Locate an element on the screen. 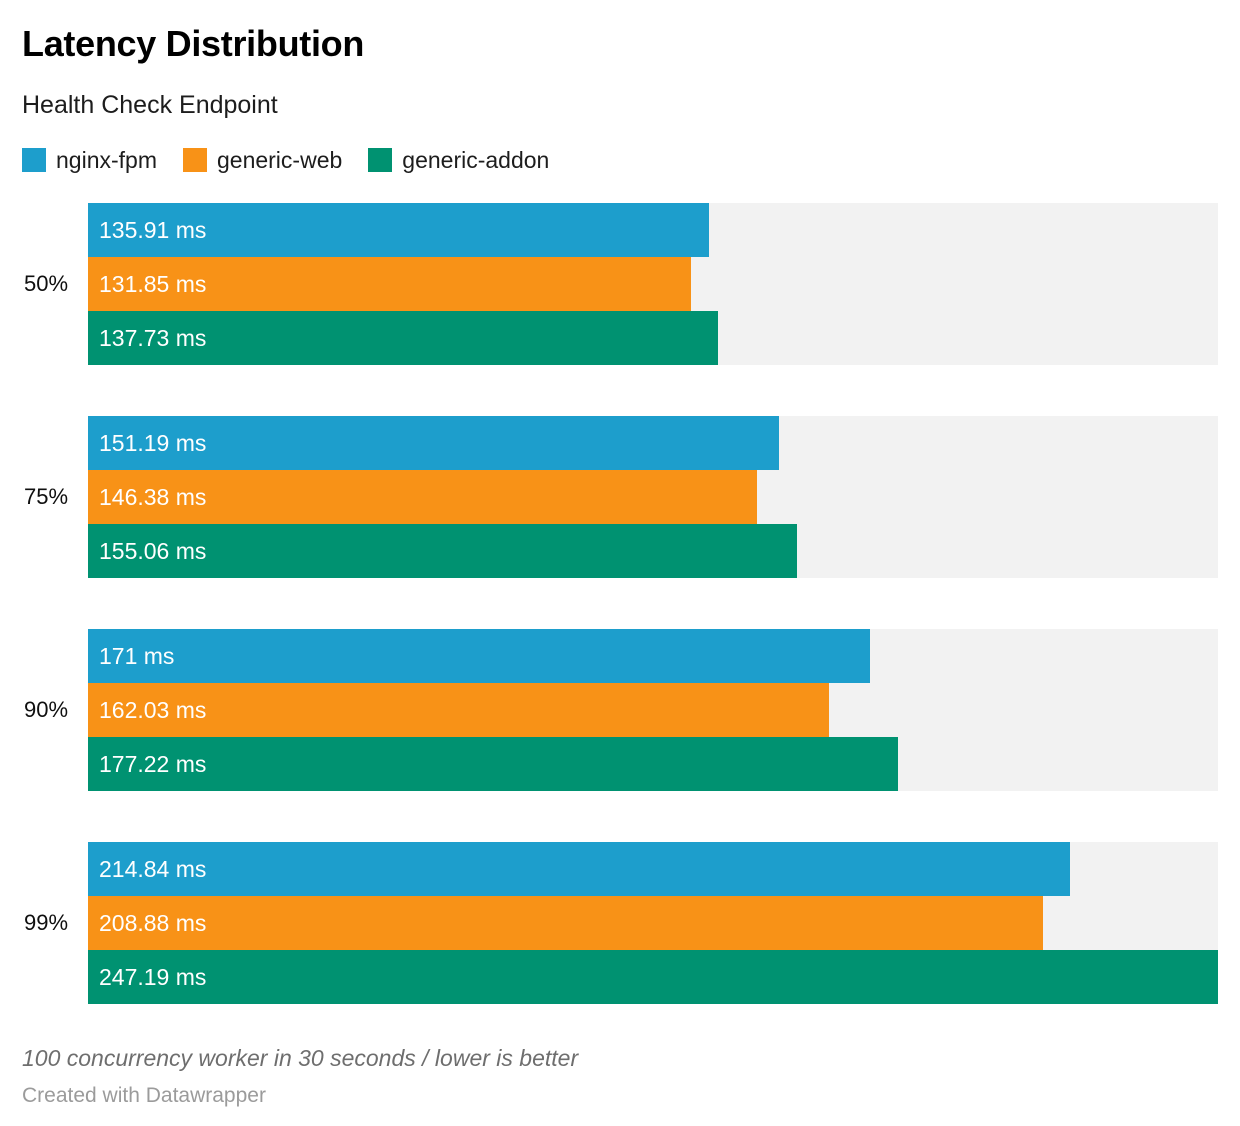 This screenshot has height=1126, width=1240. datawrapper-credit: Created with Datawrapper is located at coordinates (144, 1095).